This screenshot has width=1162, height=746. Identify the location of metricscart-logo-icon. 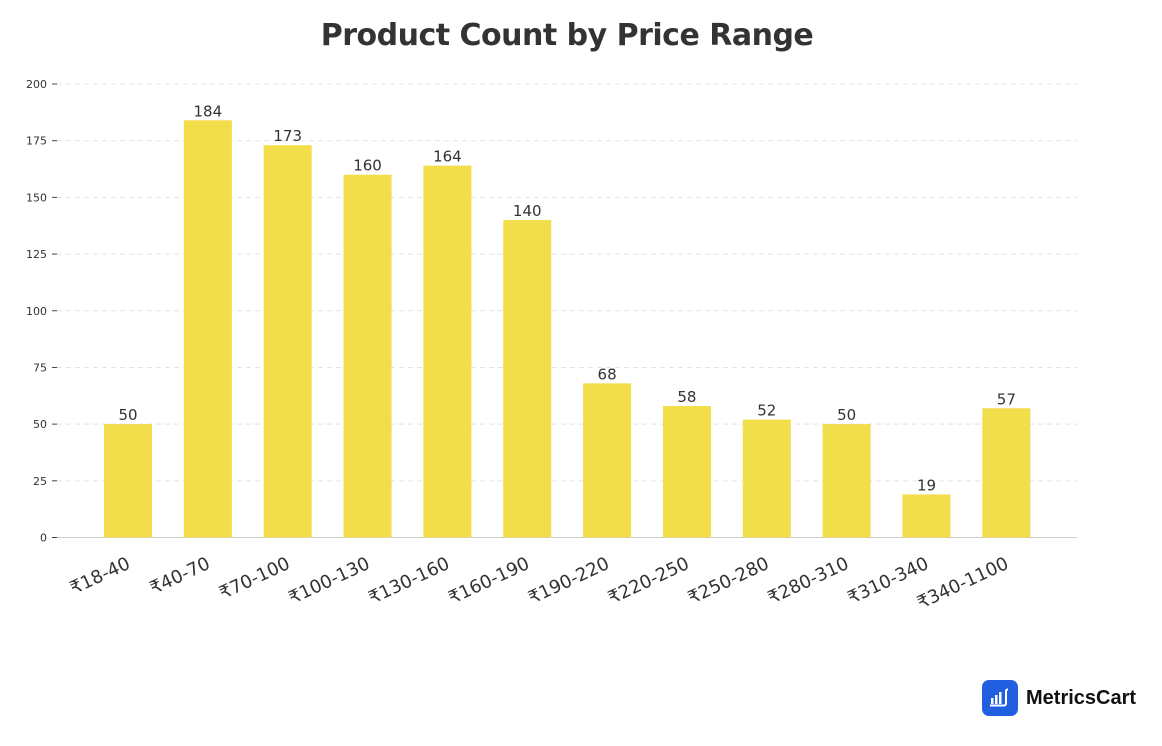
(1000, 698).